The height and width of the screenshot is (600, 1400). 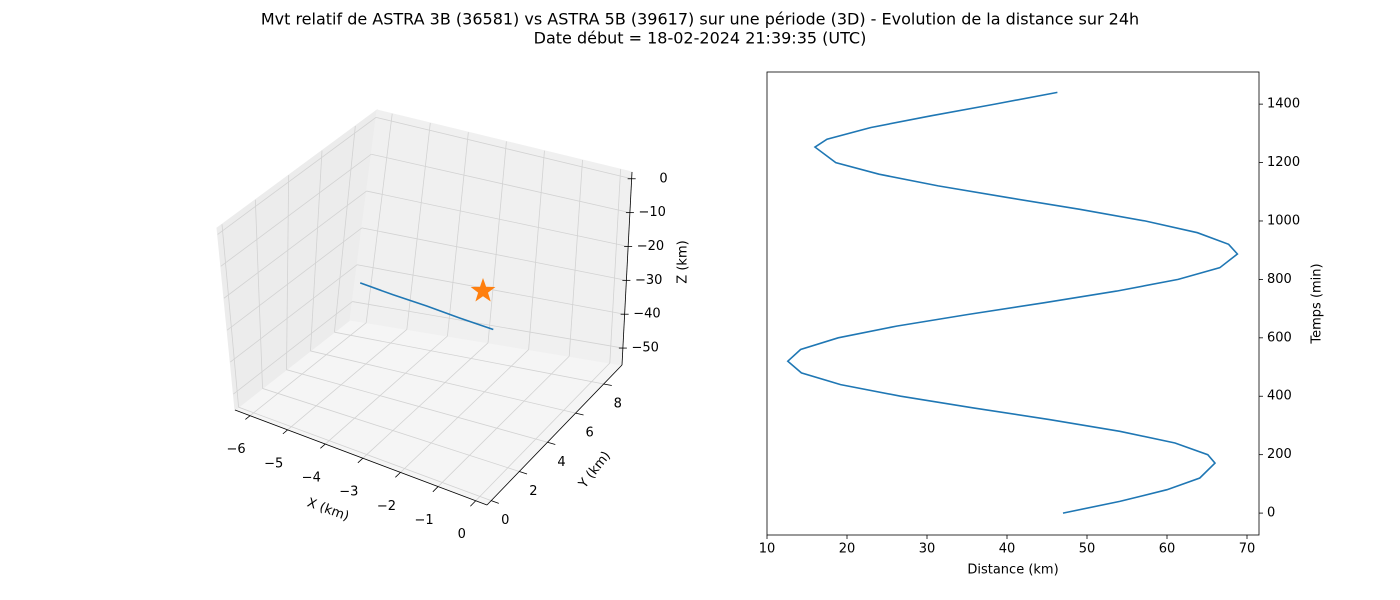 What do you see at coordinates (663, 178) in the screenshot?
I see `z-tick-label: 0` at bounding box center [663, 178].